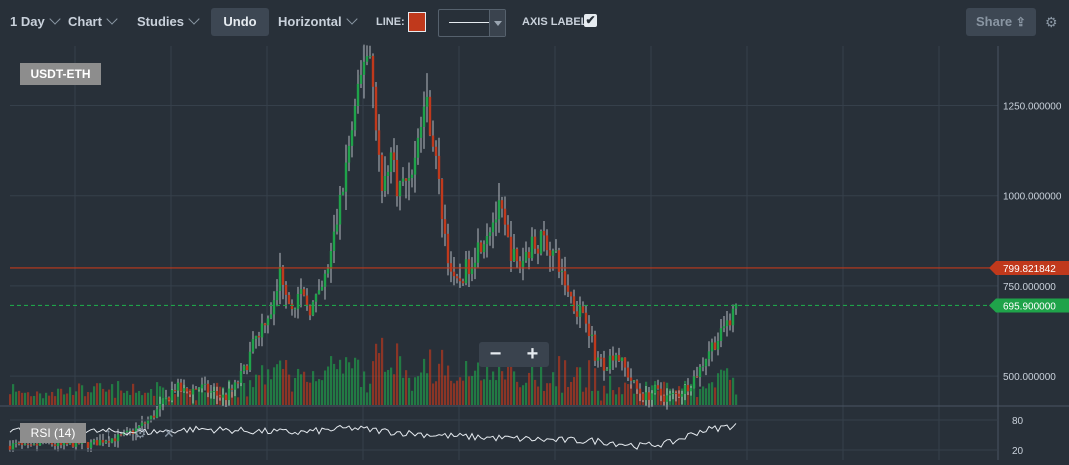 The image size is (1069, 465). What do you see at coordinates (1001, 22) in the screenshot?
I see `share-button: Share ⇪` at bounding box center [1001, 22].